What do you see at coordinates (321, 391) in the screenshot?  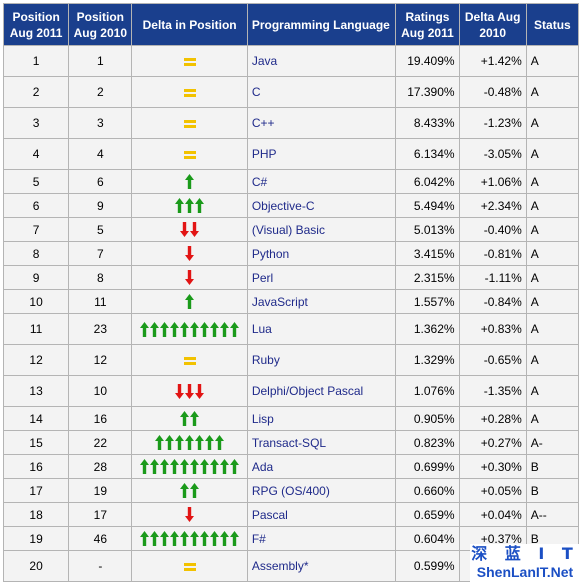 I see `language-link: Delphi/Object Pascal` at bounding box center [321, 391].